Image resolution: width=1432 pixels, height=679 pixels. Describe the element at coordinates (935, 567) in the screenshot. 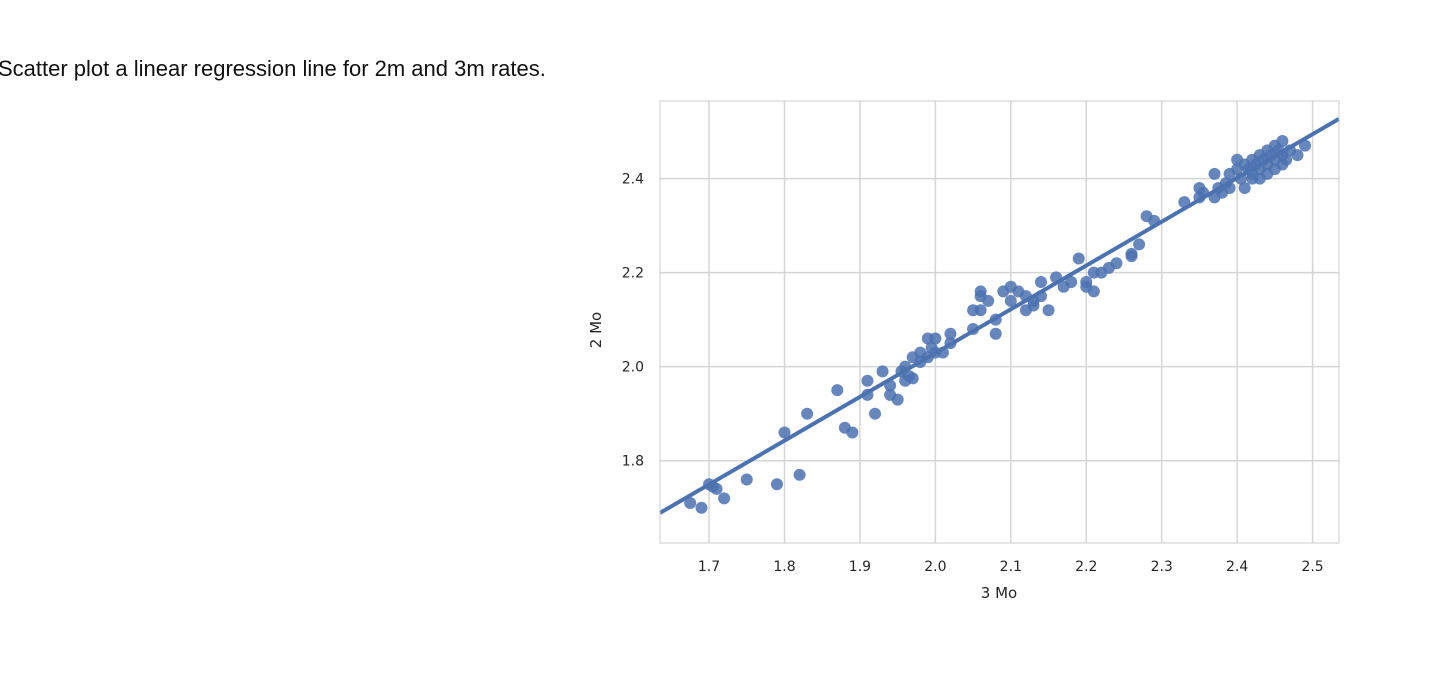

I see `x-tick-label: 2.0` at that location.